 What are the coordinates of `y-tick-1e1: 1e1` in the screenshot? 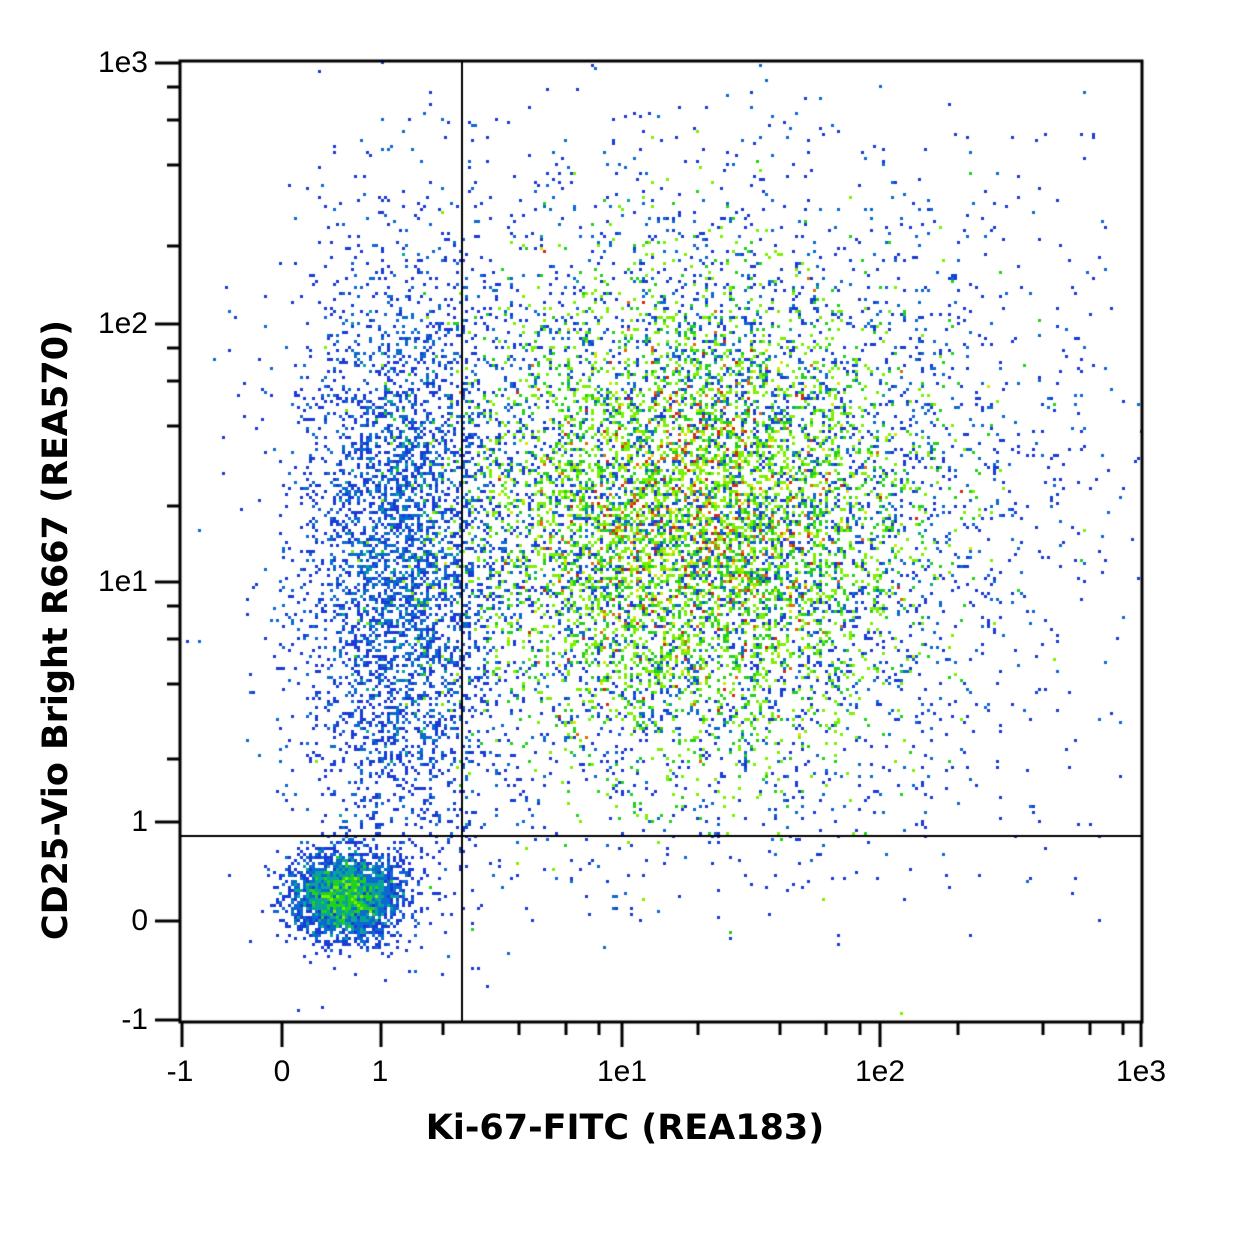 It's located at (122, 581).